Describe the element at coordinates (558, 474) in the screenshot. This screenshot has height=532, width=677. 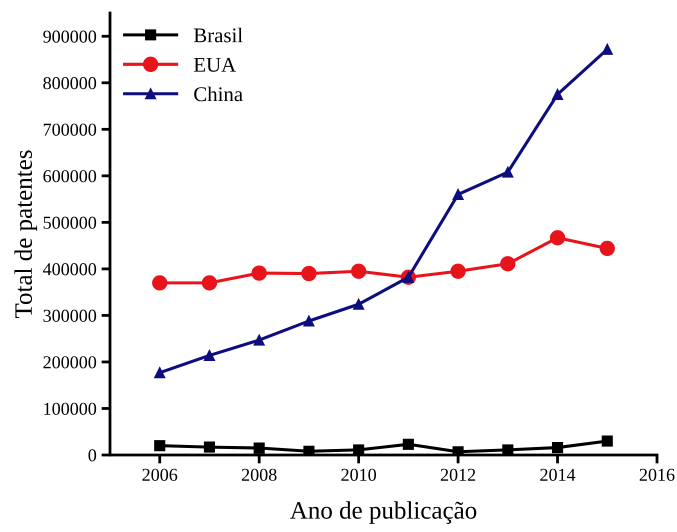
I see `x-tick-label: 2014` at that location.